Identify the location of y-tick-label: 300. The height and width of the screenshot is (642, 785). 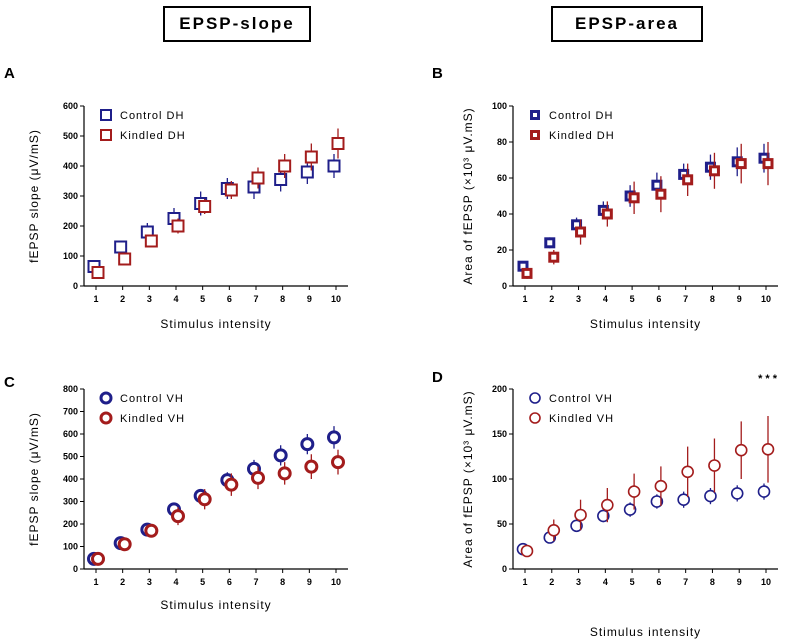
(70, 502).